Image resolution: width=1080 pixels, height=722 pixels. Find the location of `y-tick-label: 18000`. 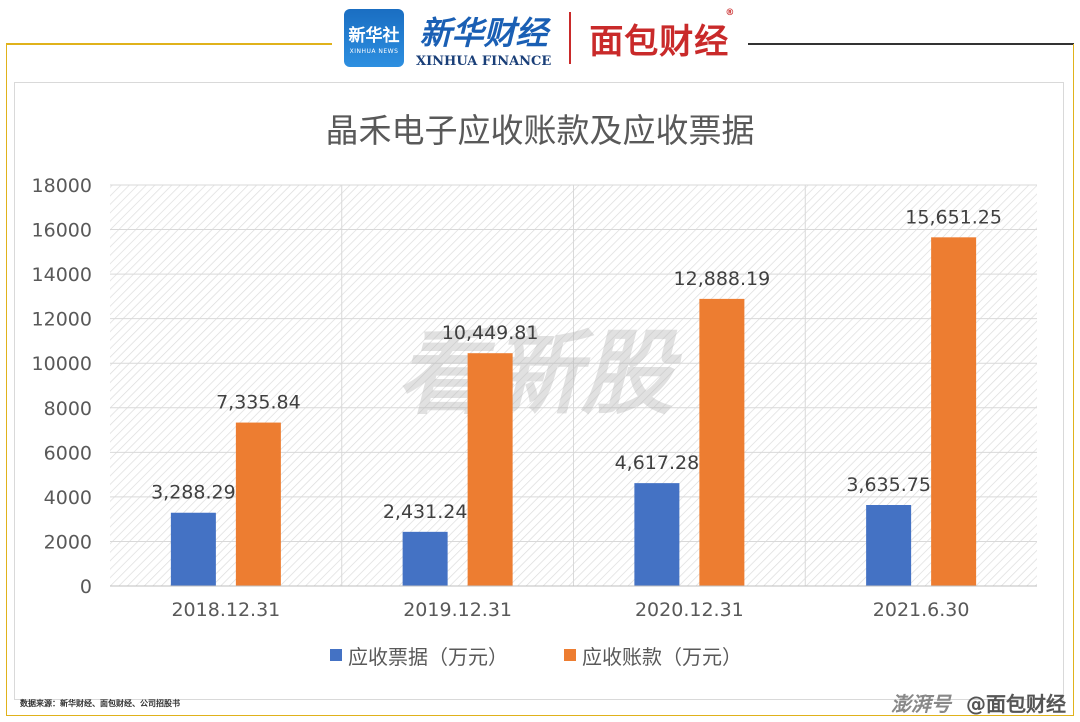

y-tick-label: 18000 is located at coordinates (62, 186).